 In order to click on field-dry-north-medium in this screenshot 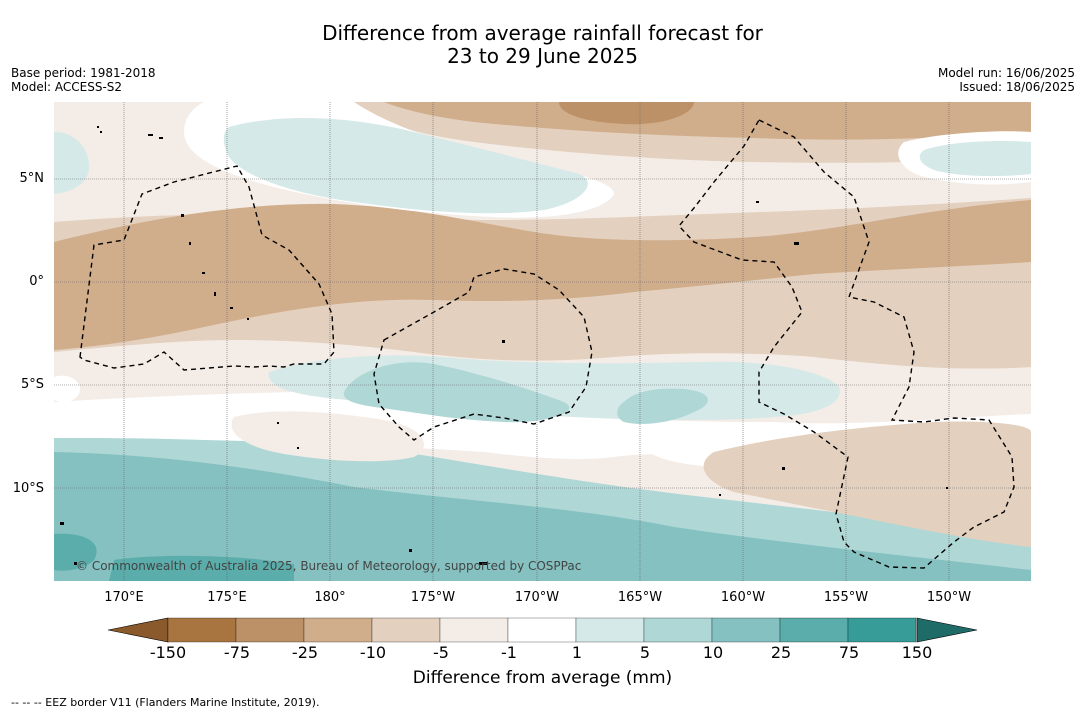, I will do `click(707, 121)`.